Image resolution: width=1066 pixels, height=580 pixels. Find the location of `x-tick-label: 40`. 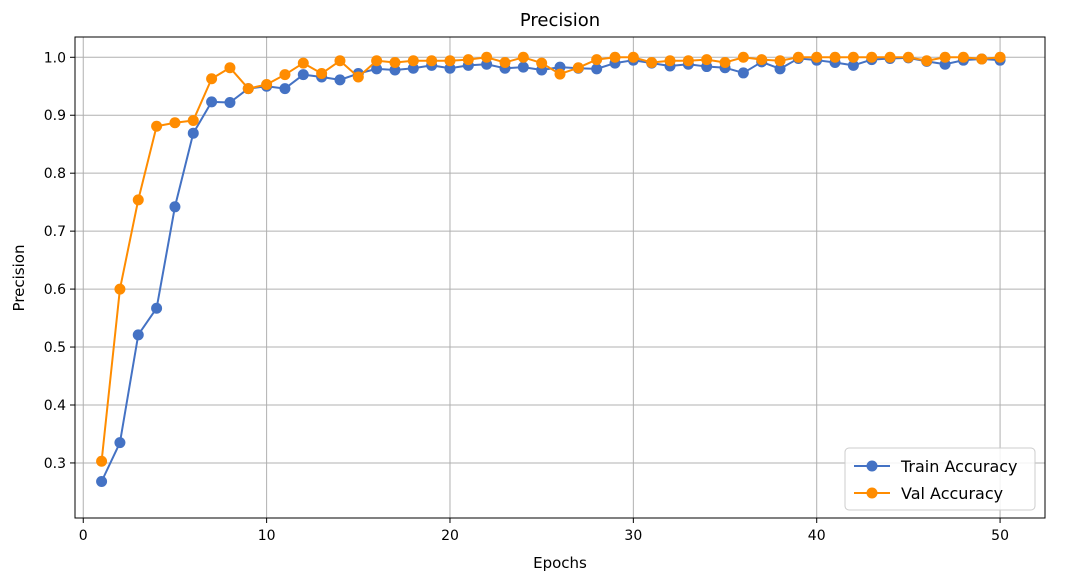

x-tick-label: 40 is located at coordinates (817, 536).